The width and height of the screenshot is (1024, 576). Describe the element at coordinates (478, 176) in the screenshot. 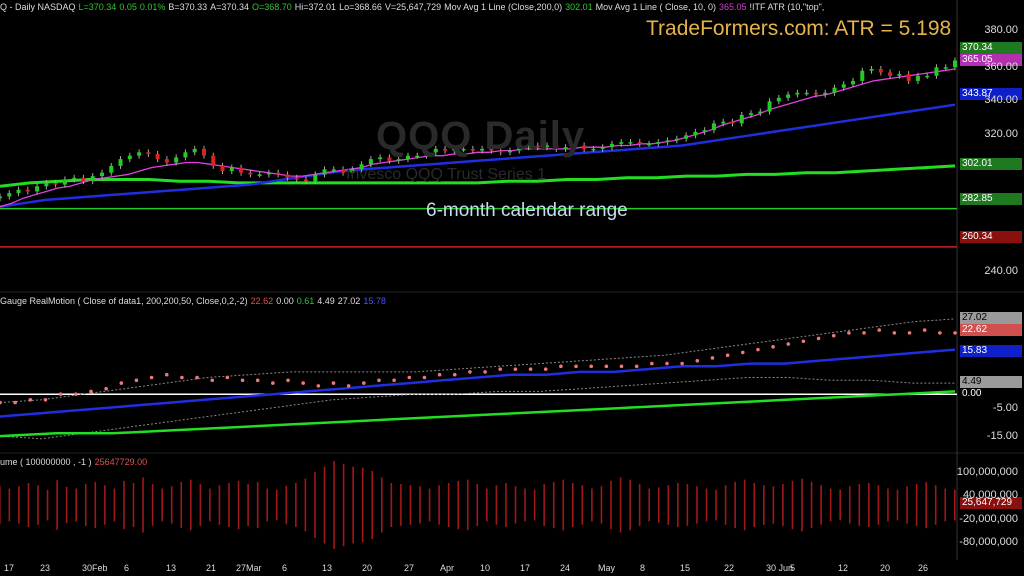

I see `ma200-line` at that location.